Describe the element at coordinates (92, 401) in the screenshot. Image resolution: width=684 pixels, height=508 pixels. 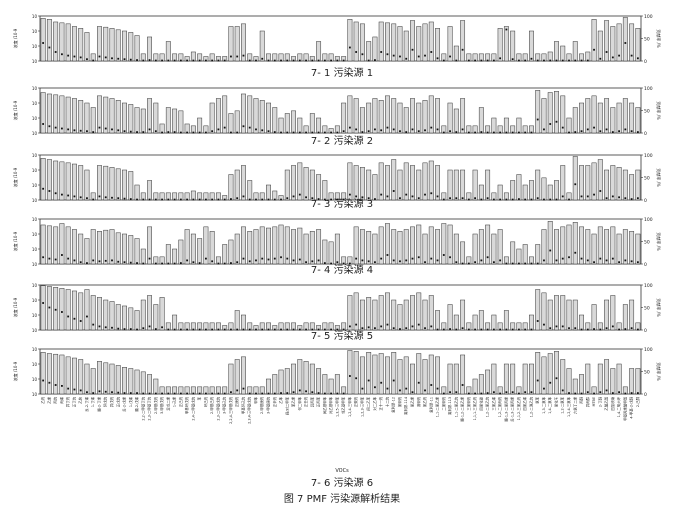
I see `x-category-label: 1-丁烯` at that location.